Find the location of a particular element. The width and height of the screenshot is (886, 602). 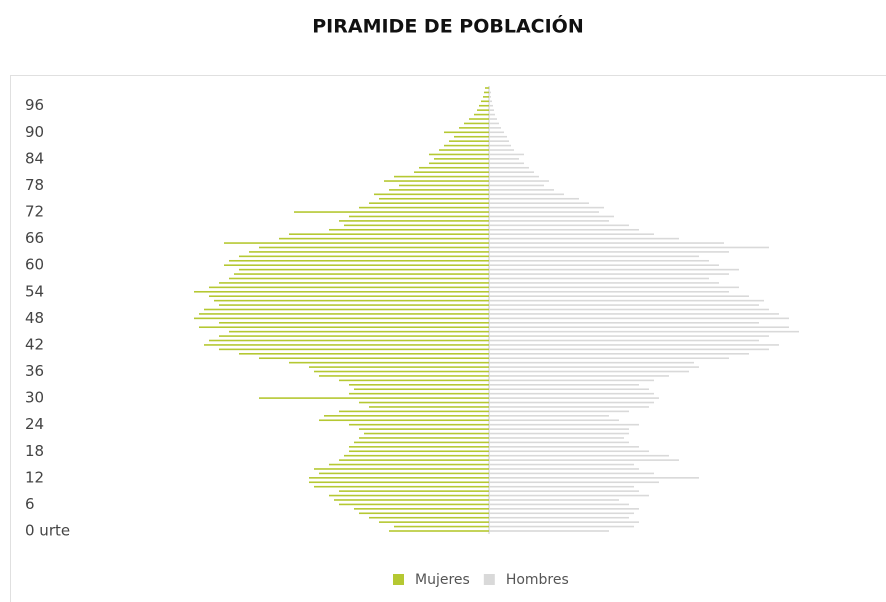

y-tick-label: 6 is located at coordinates (30, 504).